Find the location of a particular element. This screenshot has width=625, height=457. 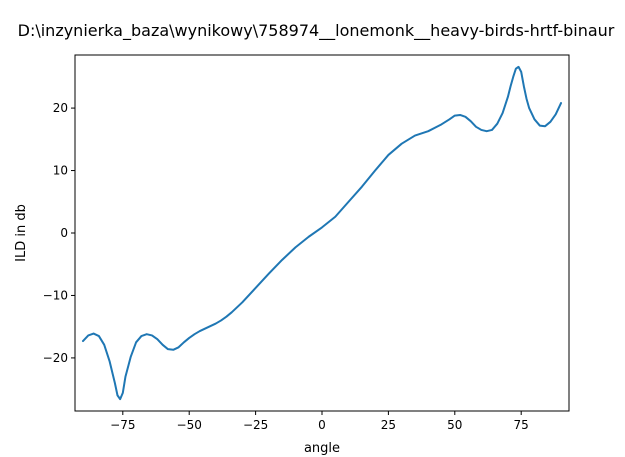

x-tick-label: −75 is located at coordinates (122, 425).